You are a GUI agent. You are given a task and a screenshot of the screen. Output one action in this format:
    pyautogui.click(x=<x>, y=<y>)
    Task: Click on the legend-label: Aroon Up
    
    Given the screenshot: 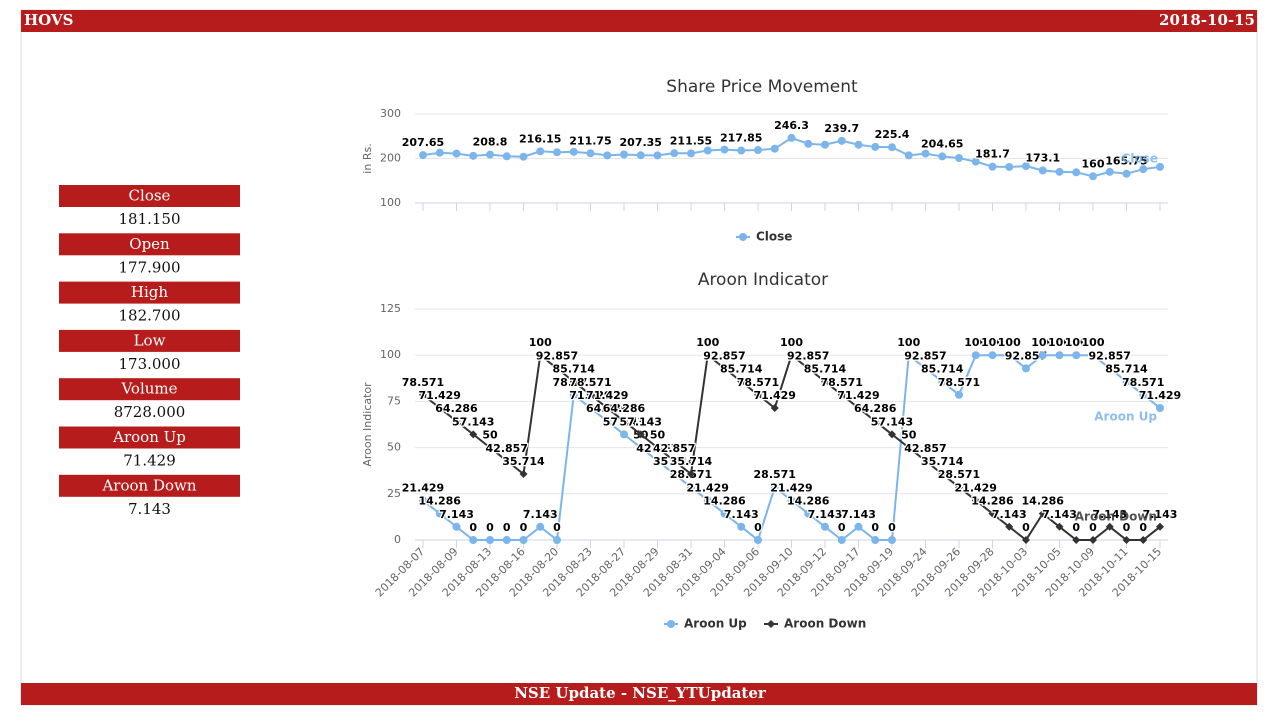 What is the action you would take?
    pyautogui.click(x=715, y=624)
    